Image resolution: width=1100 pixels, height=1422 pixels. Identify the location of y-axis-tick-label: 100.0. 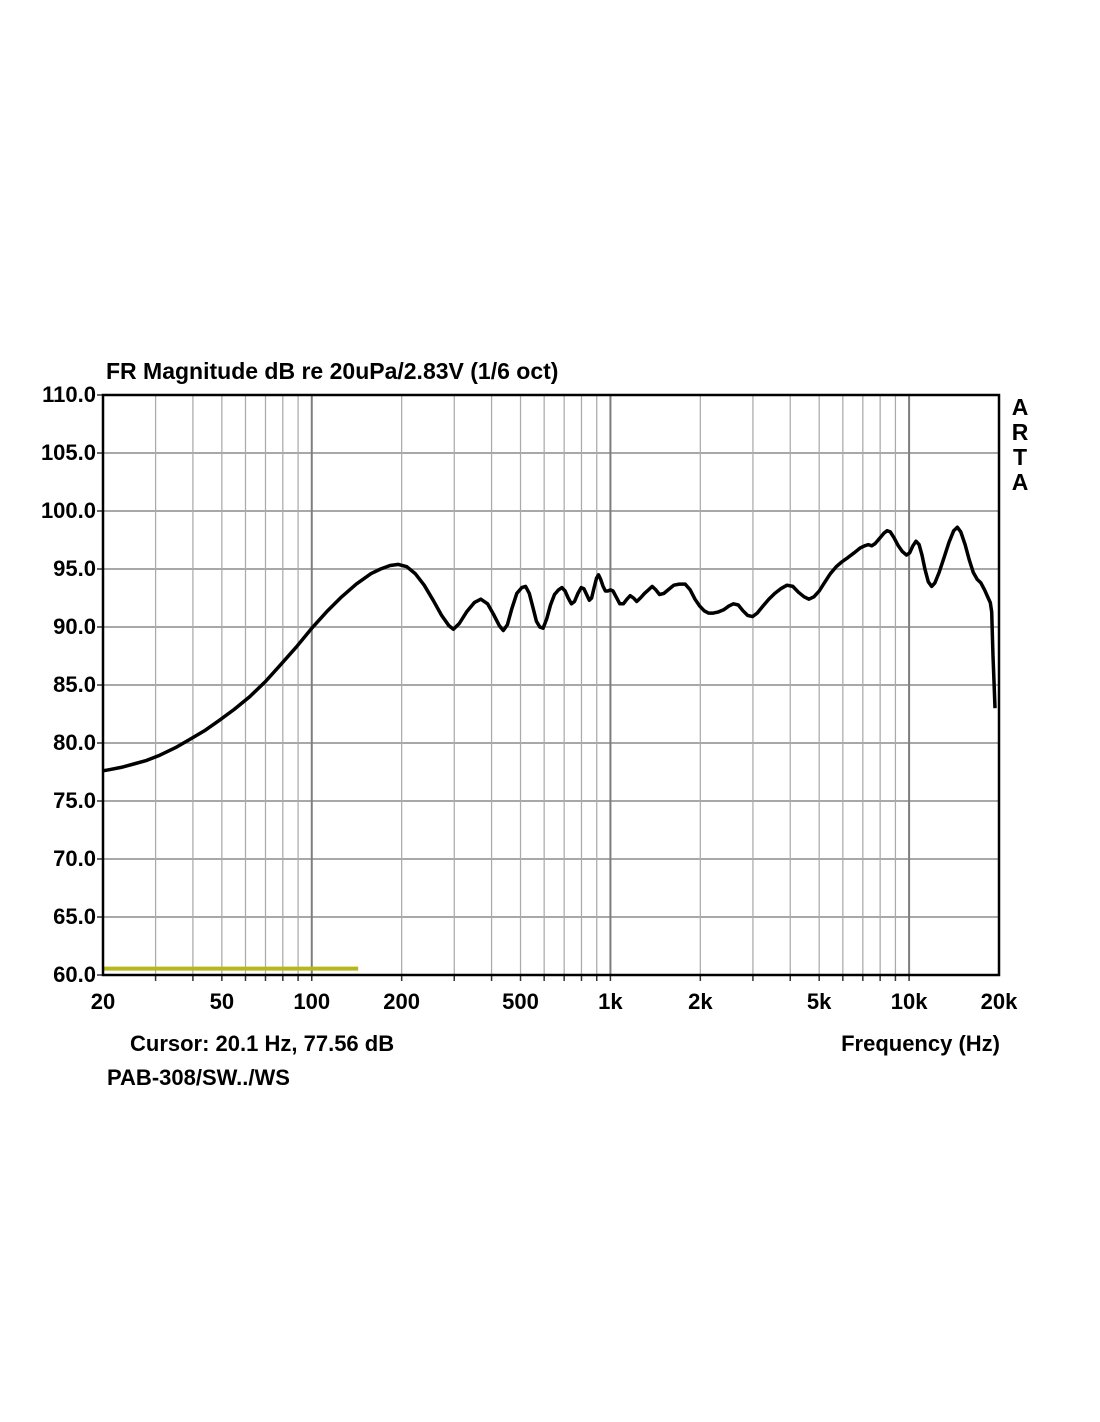
(68, 510).